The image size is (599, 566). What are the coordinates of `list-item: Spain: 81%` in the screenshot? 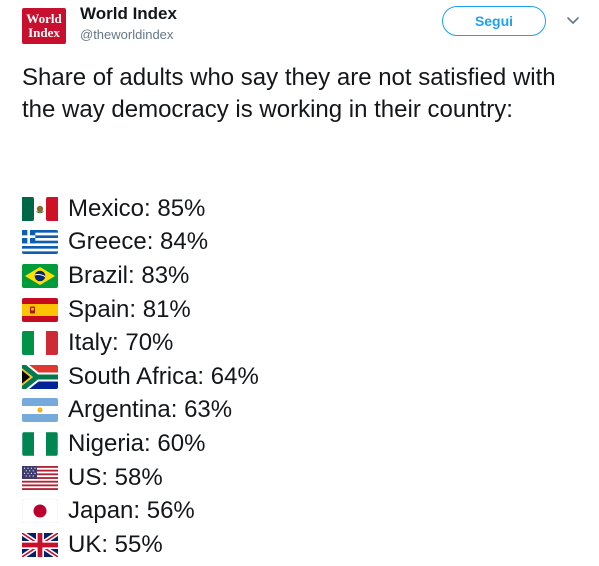 It's located at (140, 310).